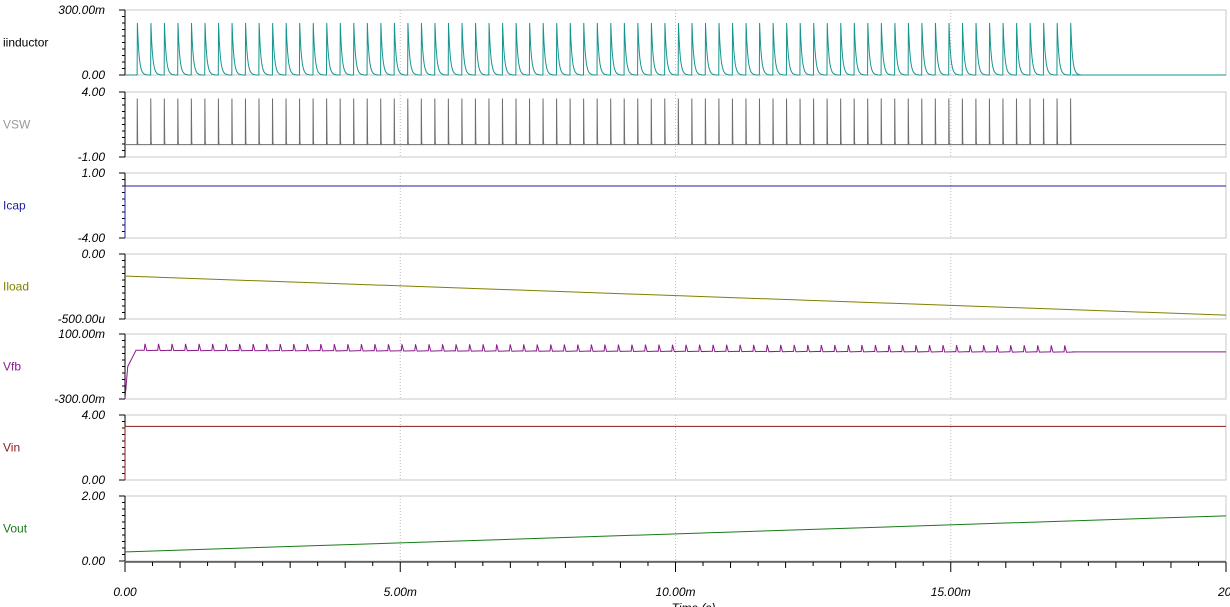 This screenshot has width=1230, height=607. What do you see at coordinates (79, 399) in the screenshot?
I see `y-bottom-label: -300.00m` at bounding box center [79, 399].